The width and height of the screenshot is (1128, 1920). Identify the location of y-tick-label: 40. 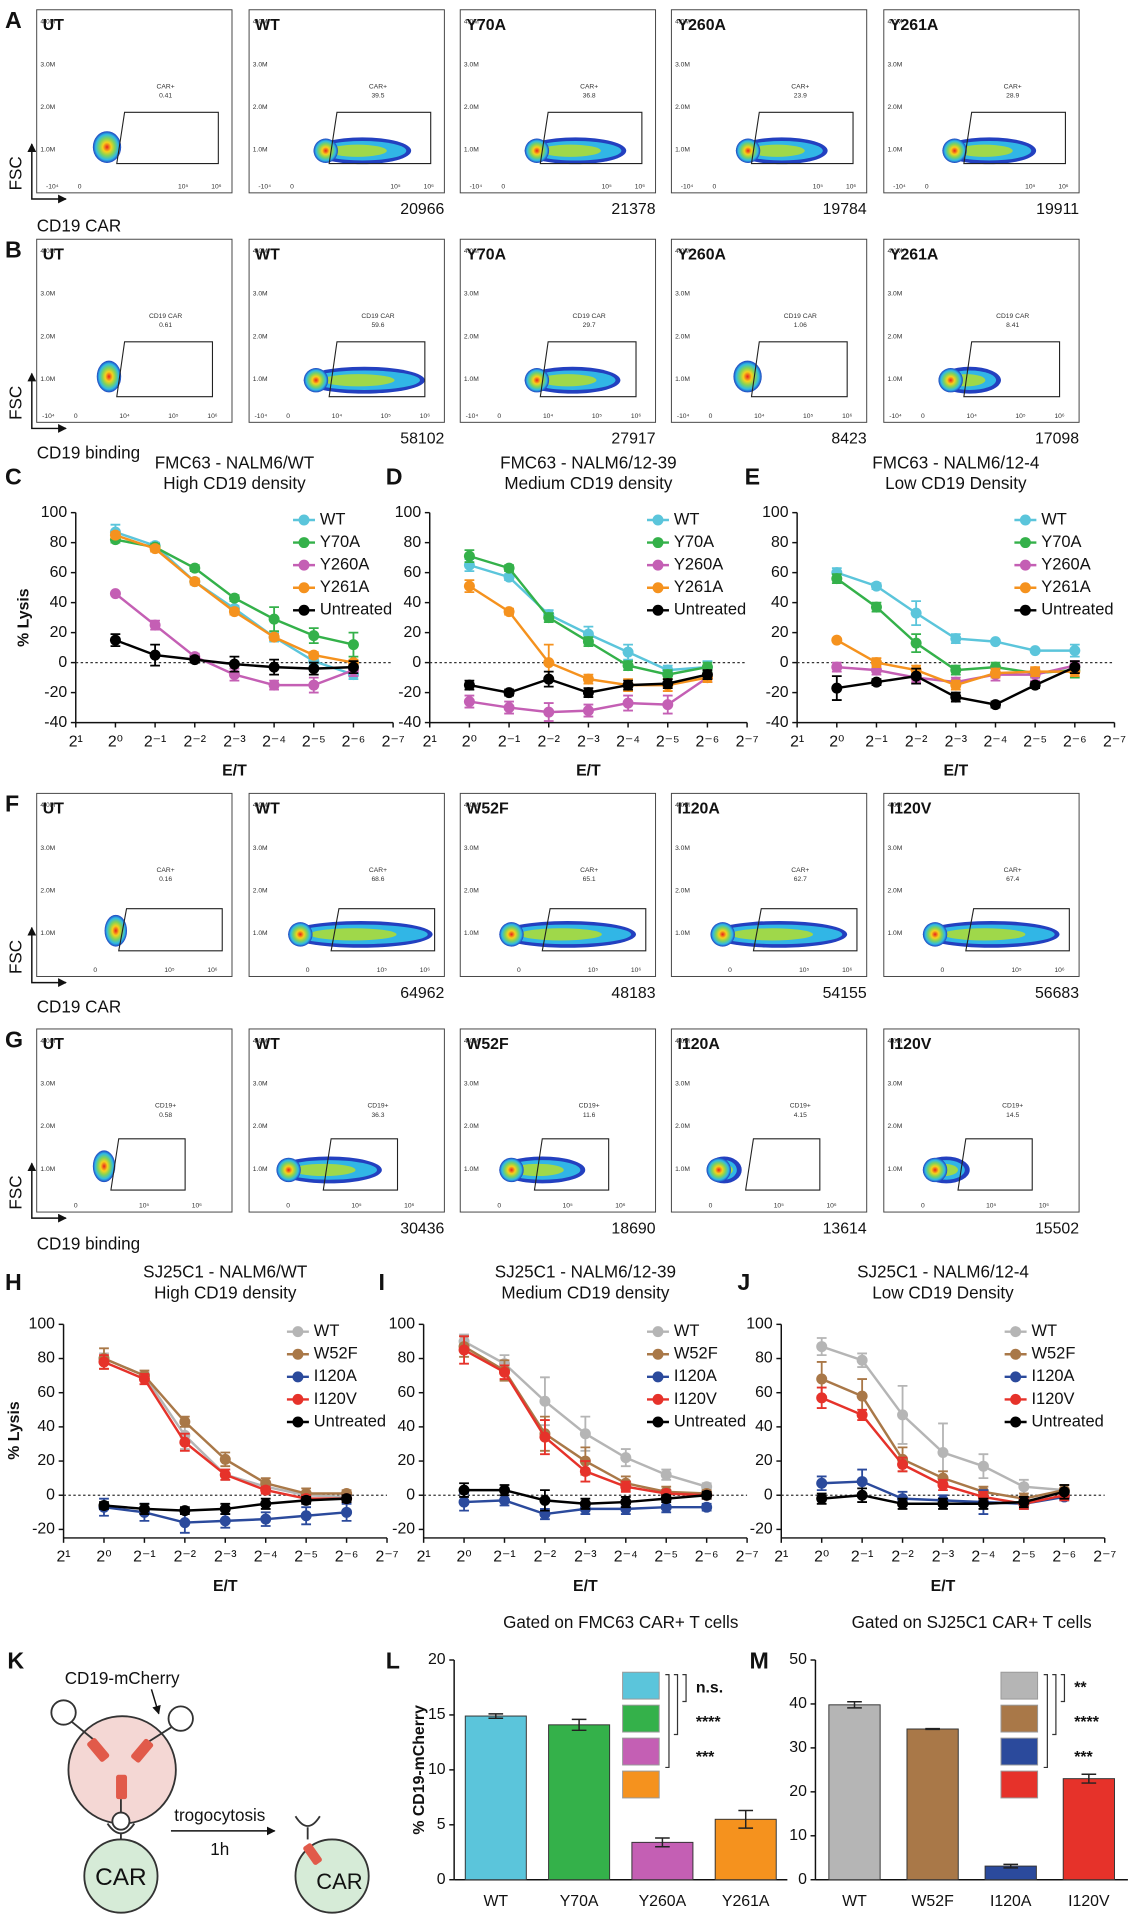
(59, 602).